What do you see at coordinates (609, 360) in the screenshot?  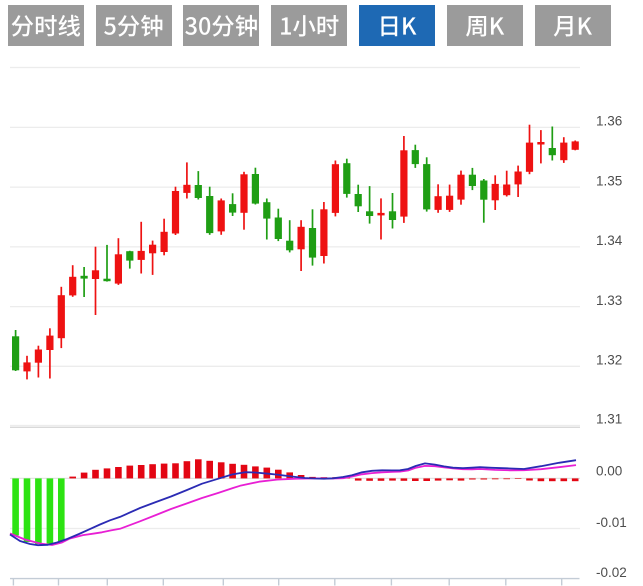 I see `svg-text: 1.32` at bounding box center [609, 360].